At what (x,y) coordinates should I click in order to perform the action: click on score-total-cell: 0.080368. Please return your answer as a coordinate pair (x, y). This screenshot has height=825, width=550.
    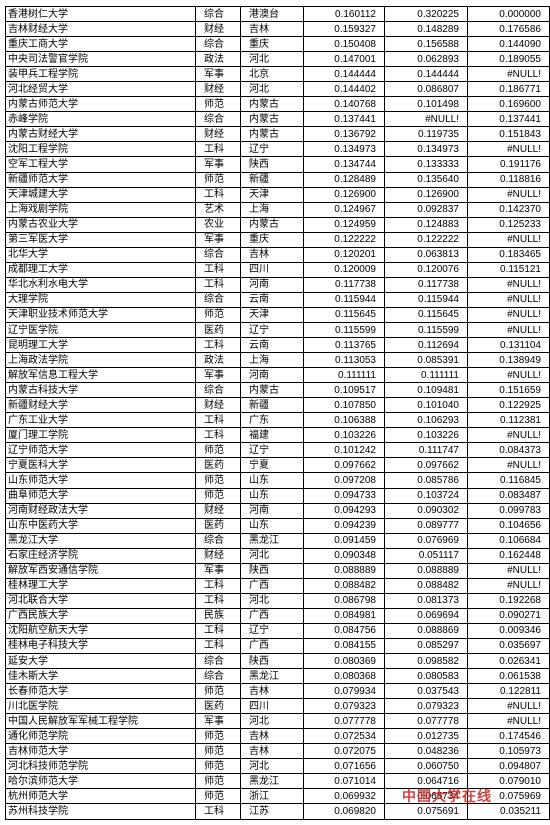
    Looking at the image, I should click on (344, 676).